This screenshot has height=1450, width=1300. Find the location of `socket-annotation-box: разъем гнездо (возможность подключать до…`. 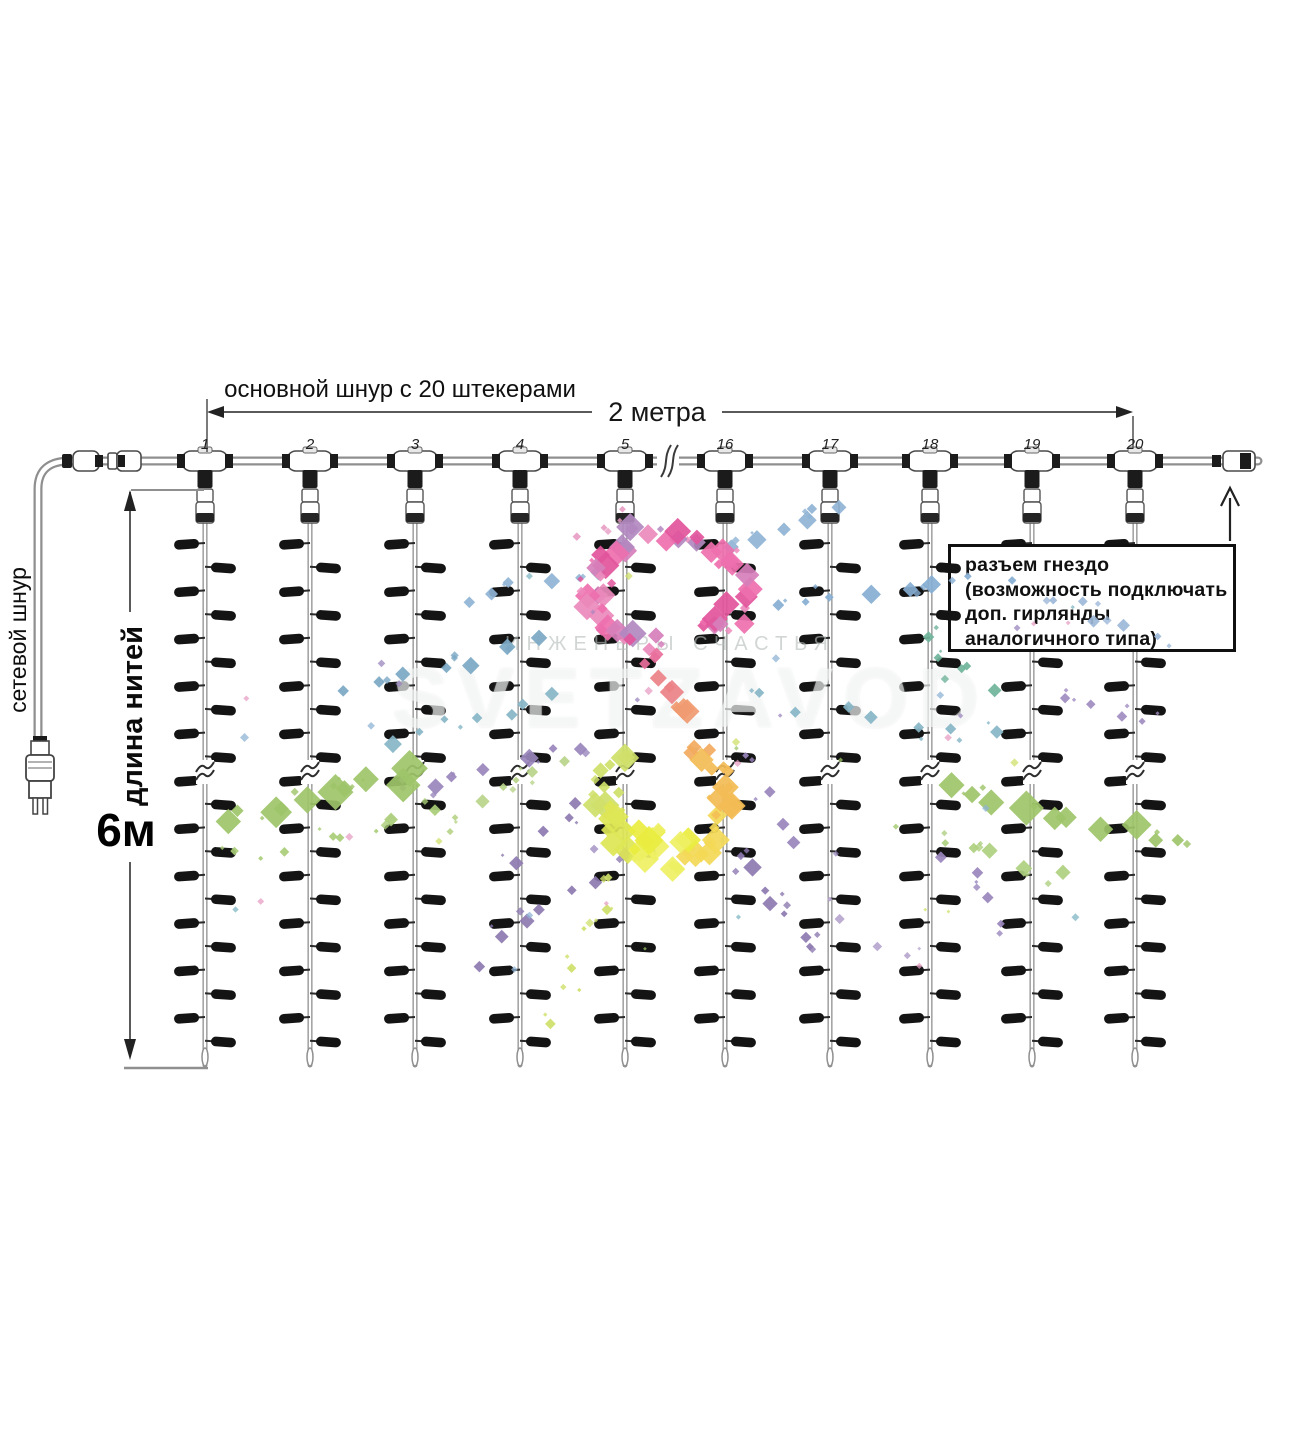

socket-annotation-box: разъем гнездо (возможность подключать до… is located at coordinates (1092, 598).